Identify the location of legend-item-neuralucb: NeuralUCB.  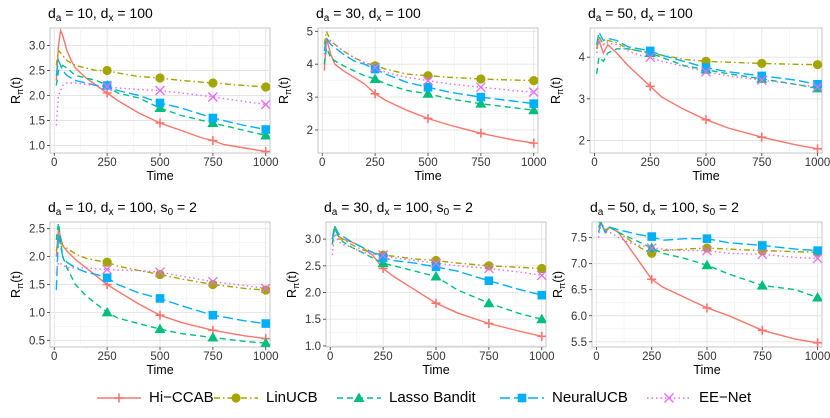
(563, 398).